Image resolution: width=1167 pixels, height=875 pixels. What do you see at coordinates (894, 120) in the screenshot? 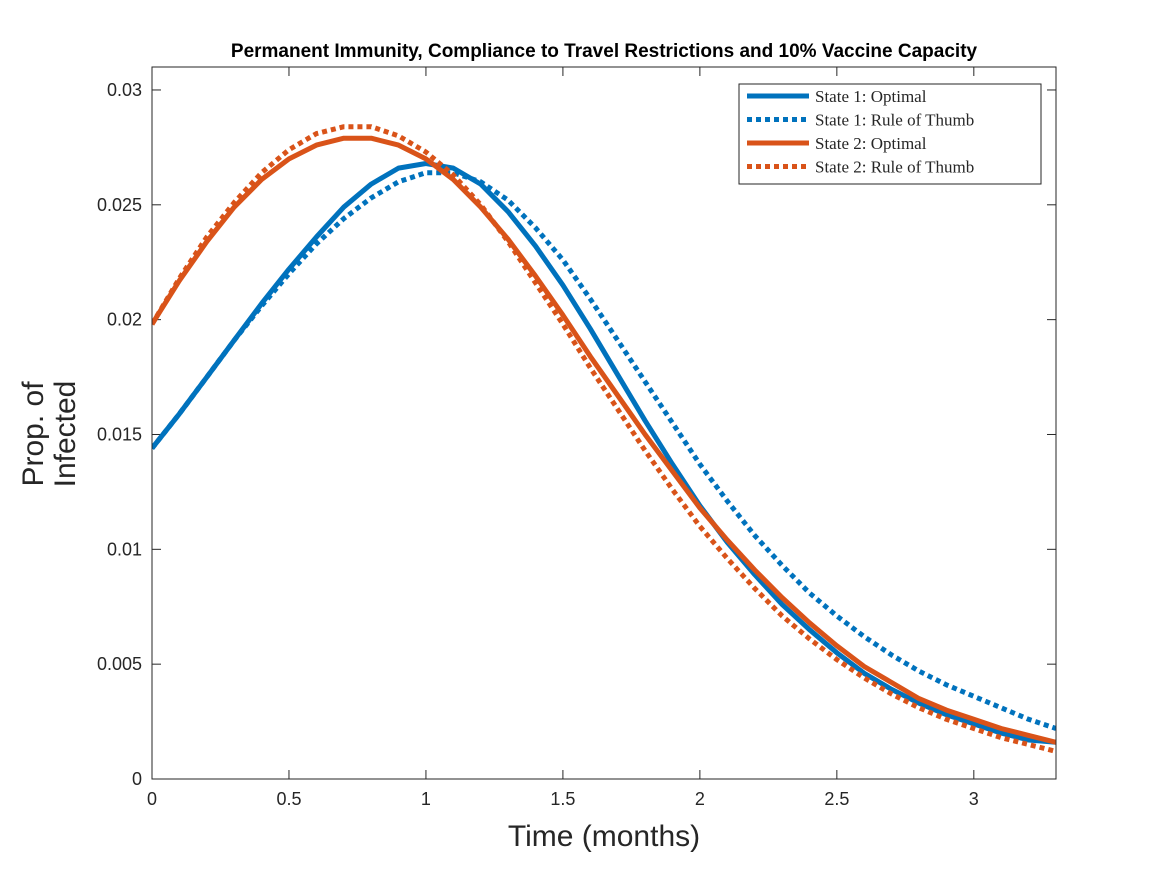
I see `legend-label-2: State 1: Rule of Thumb` at bounding box center [894, 120].